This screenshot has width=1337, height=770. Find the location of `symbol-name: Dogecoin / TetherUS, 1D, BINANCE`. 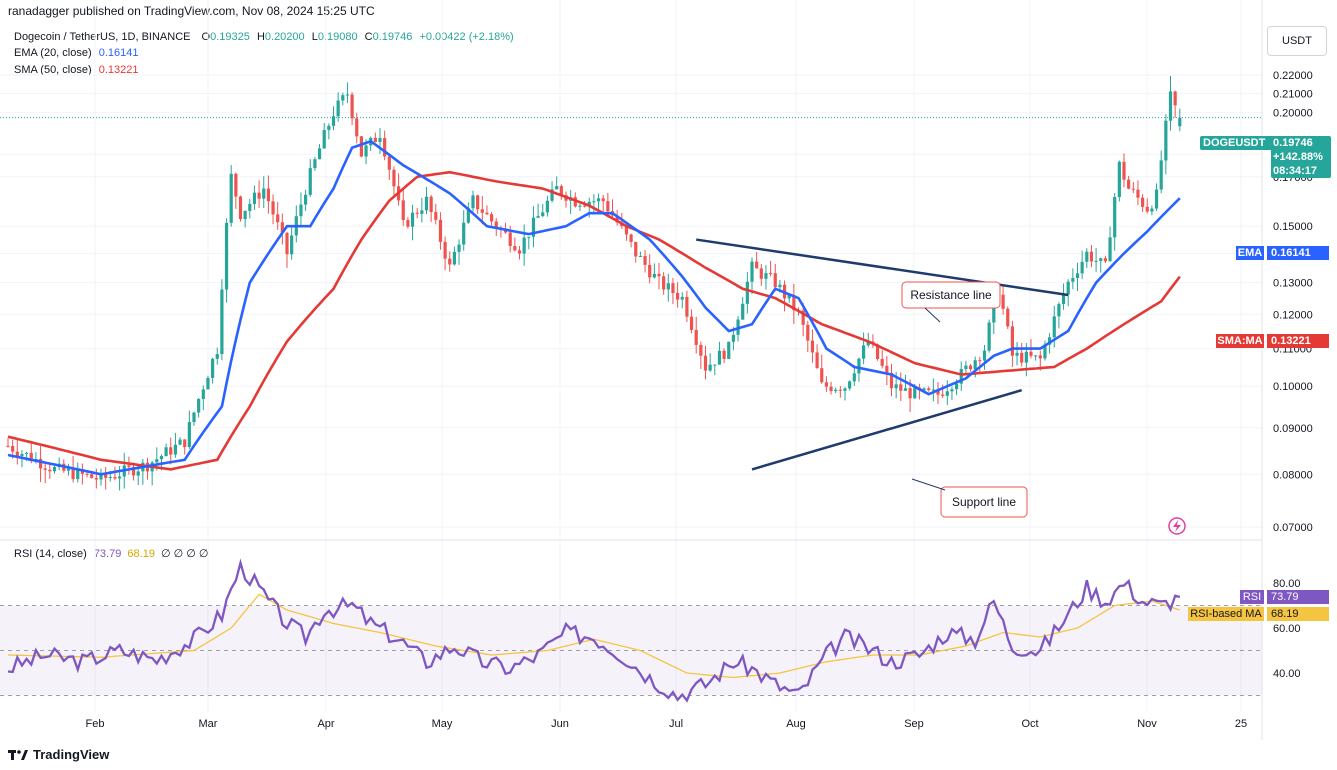

symbol-name: Dogecoin / TetherUS, 1D, BINANCE is located at coordinates (102, 37).